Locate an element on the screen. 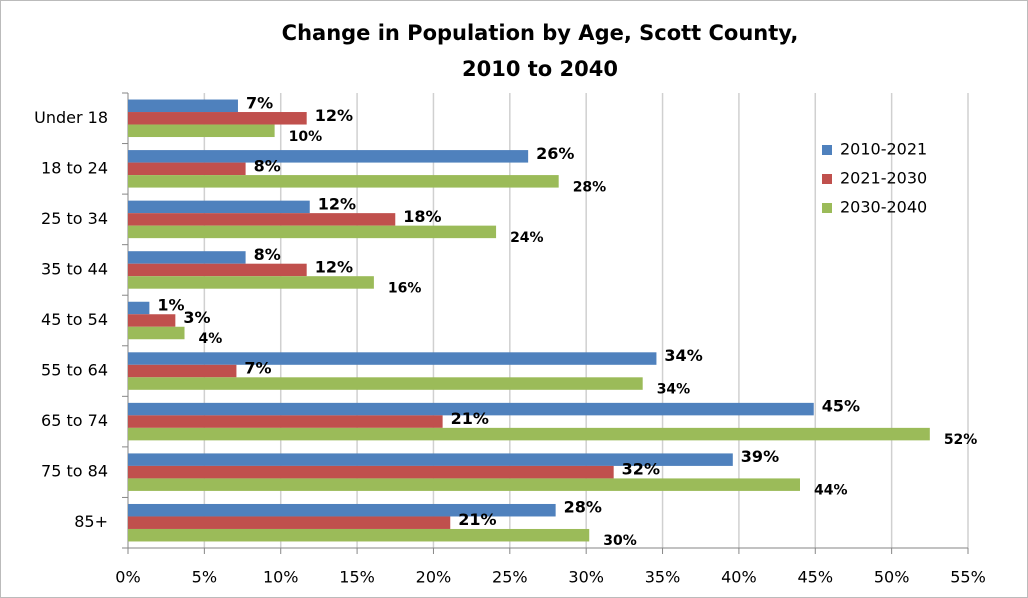 The width and height of the screenshot is (1028, 598). x-tick-label: 20% is located at coordinates (434, 577).